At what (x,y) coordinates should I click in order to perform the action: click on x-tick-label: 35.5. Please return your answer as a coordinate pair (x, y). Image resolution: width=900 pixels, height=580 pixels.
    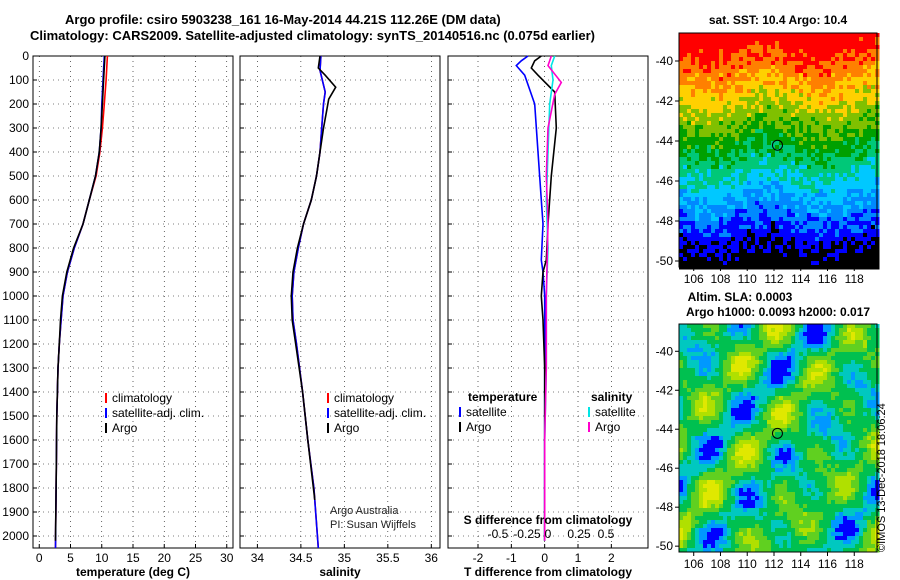
    Looking at the image, I should click on (388, 558).